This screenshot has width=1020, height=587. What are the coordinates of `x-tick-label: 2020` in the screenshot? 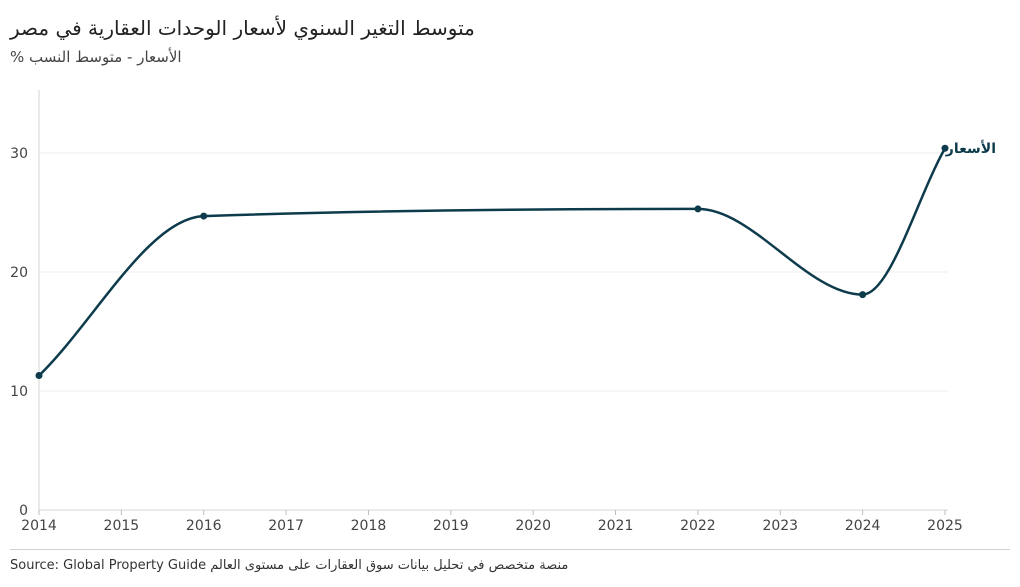 It's located at (533, 526).